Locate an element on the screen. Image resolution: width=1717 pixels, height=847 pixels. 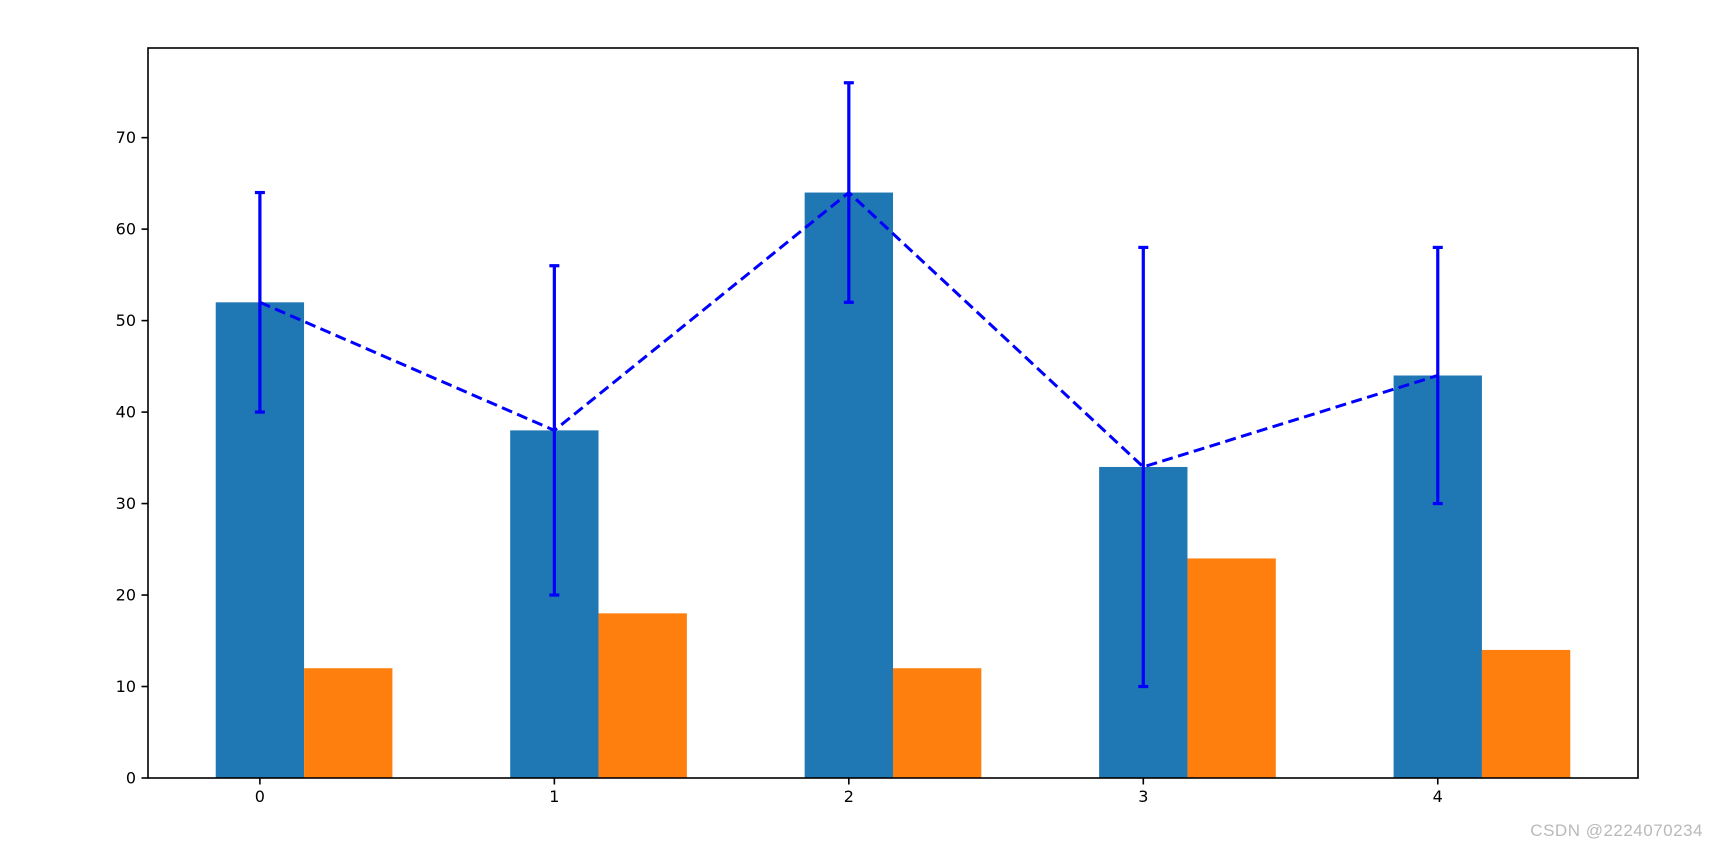
x-axis: 0 1 2 3 4 is located at coordinates (849, 792).